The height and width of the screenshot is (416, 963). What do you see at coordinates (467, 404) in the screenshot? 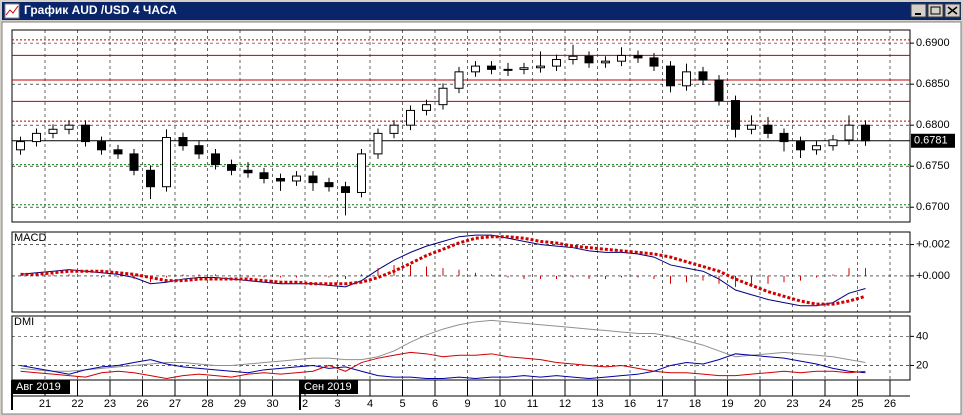
I see `x-tick-label: 9` at bounding box center [467, 404].